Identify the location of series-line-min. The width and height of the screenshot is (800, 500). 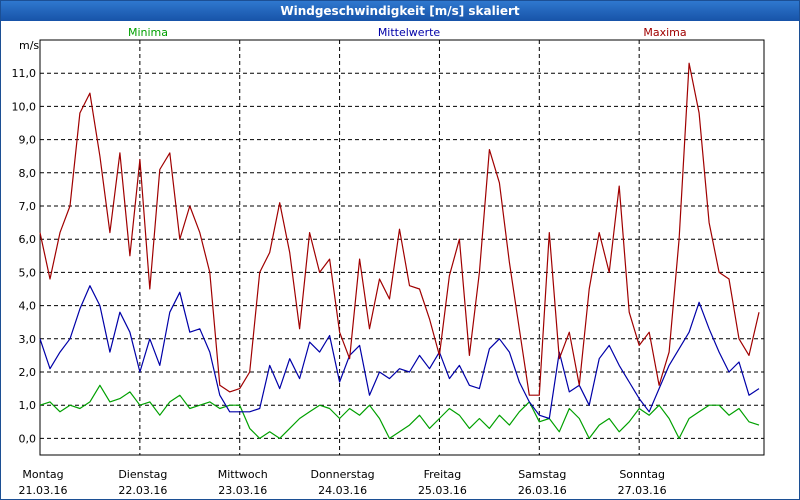
(399, 411).